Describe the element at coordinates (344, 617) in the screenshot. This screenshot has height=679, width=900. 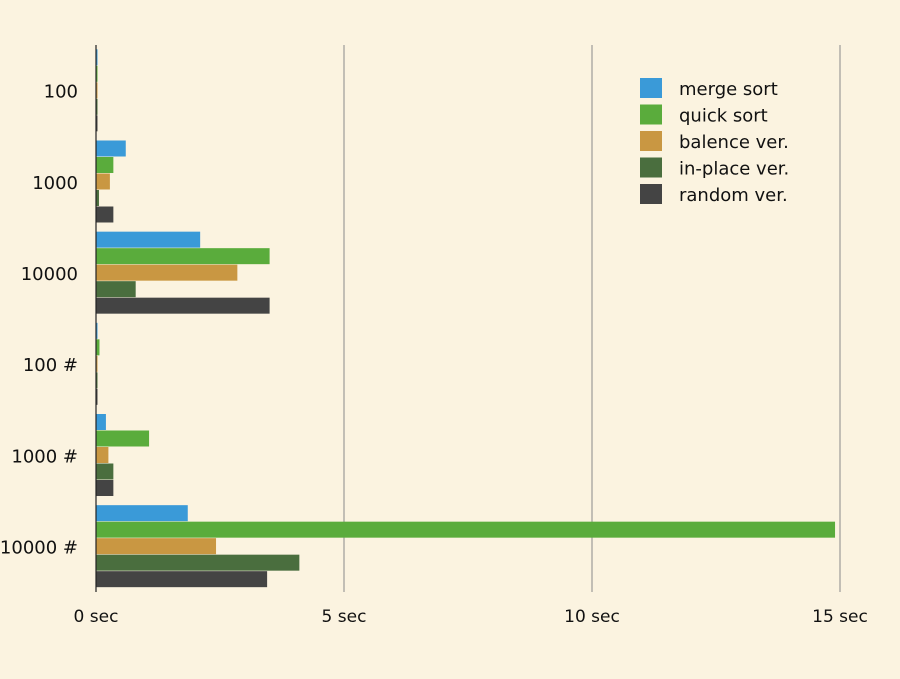
I see `x-tick-label: 5 sec` at that location.